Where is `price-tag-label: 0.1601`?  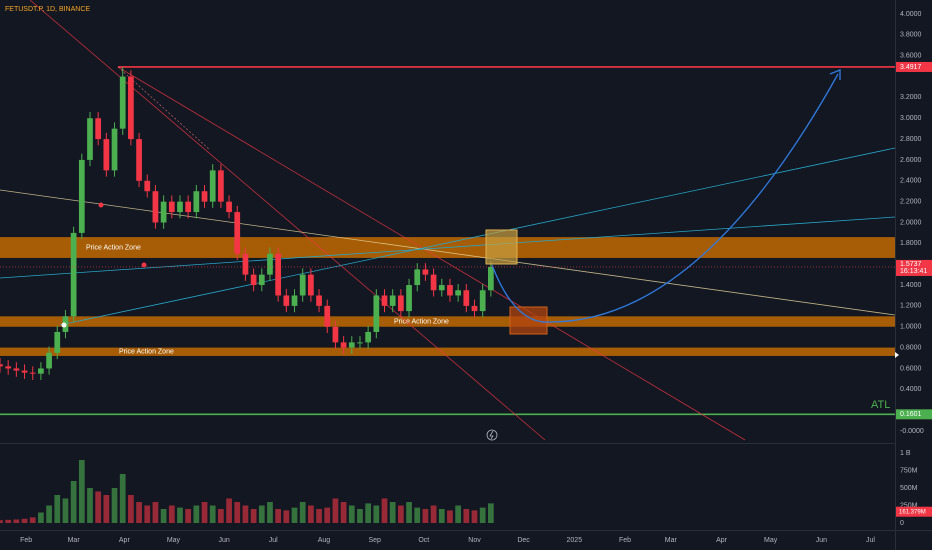
price-tag-label: 0.1601 is located at coordinates (911, 414).